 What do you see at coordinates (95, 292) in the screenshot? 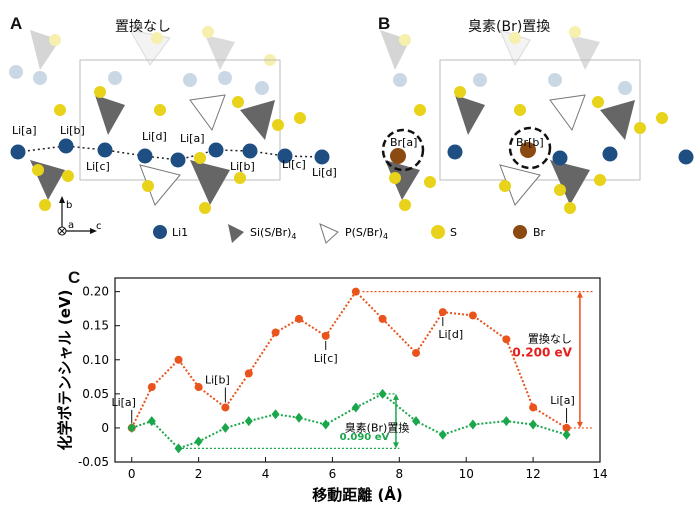
I see `y-tick-label: 0.20` at bounding box center [95, 292].